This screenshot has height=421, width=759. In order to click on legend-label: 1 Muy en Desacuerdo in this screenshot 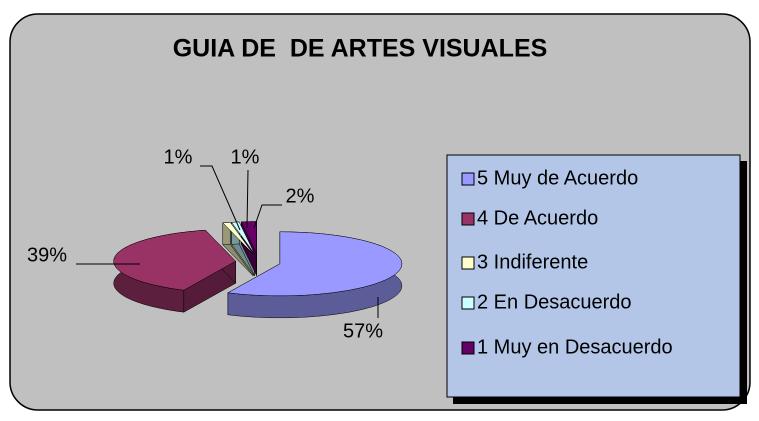, I will do `click(575, 347)`.